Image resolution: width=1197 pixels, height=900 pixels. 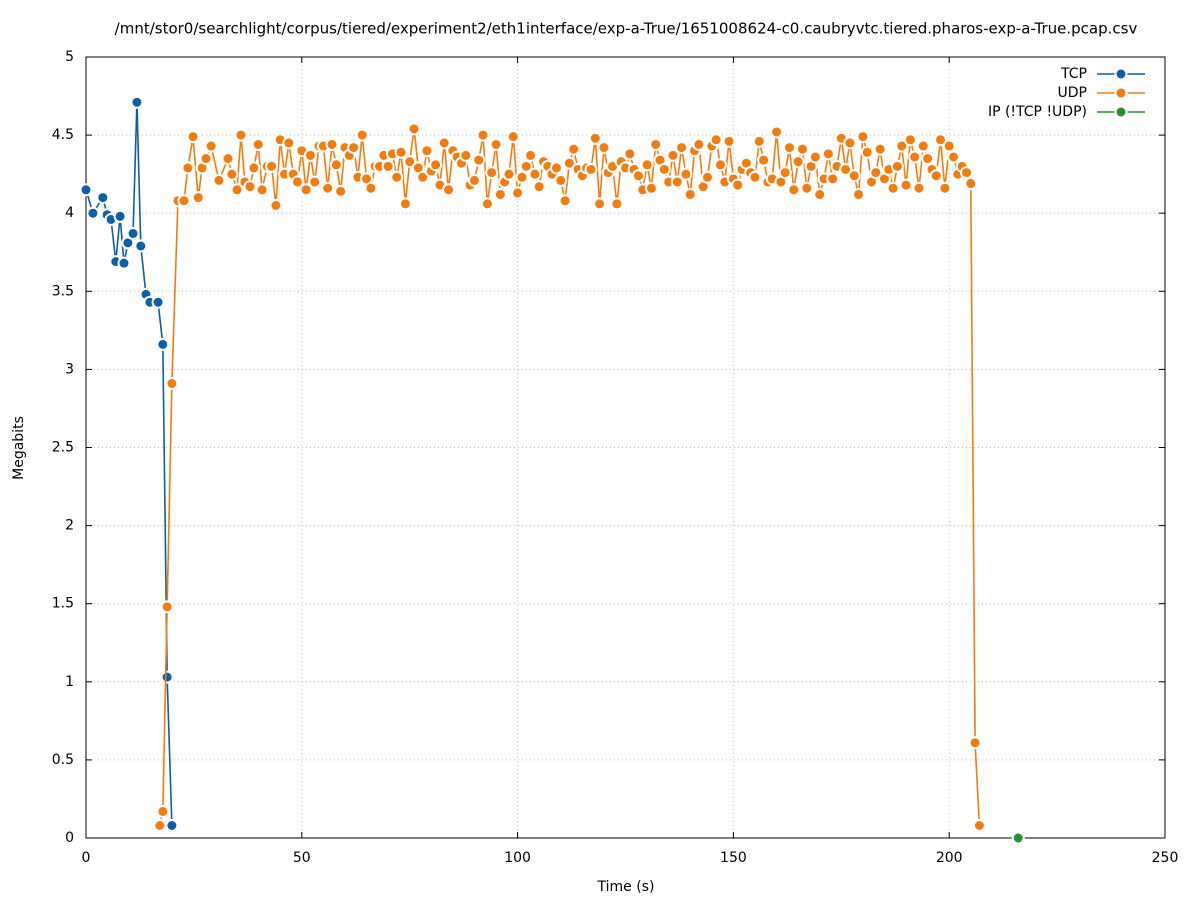 What do you see at coordinates (69, 213) in the screenshot?
I see `y-tick-label: 4` at bounding box center [69, 213].